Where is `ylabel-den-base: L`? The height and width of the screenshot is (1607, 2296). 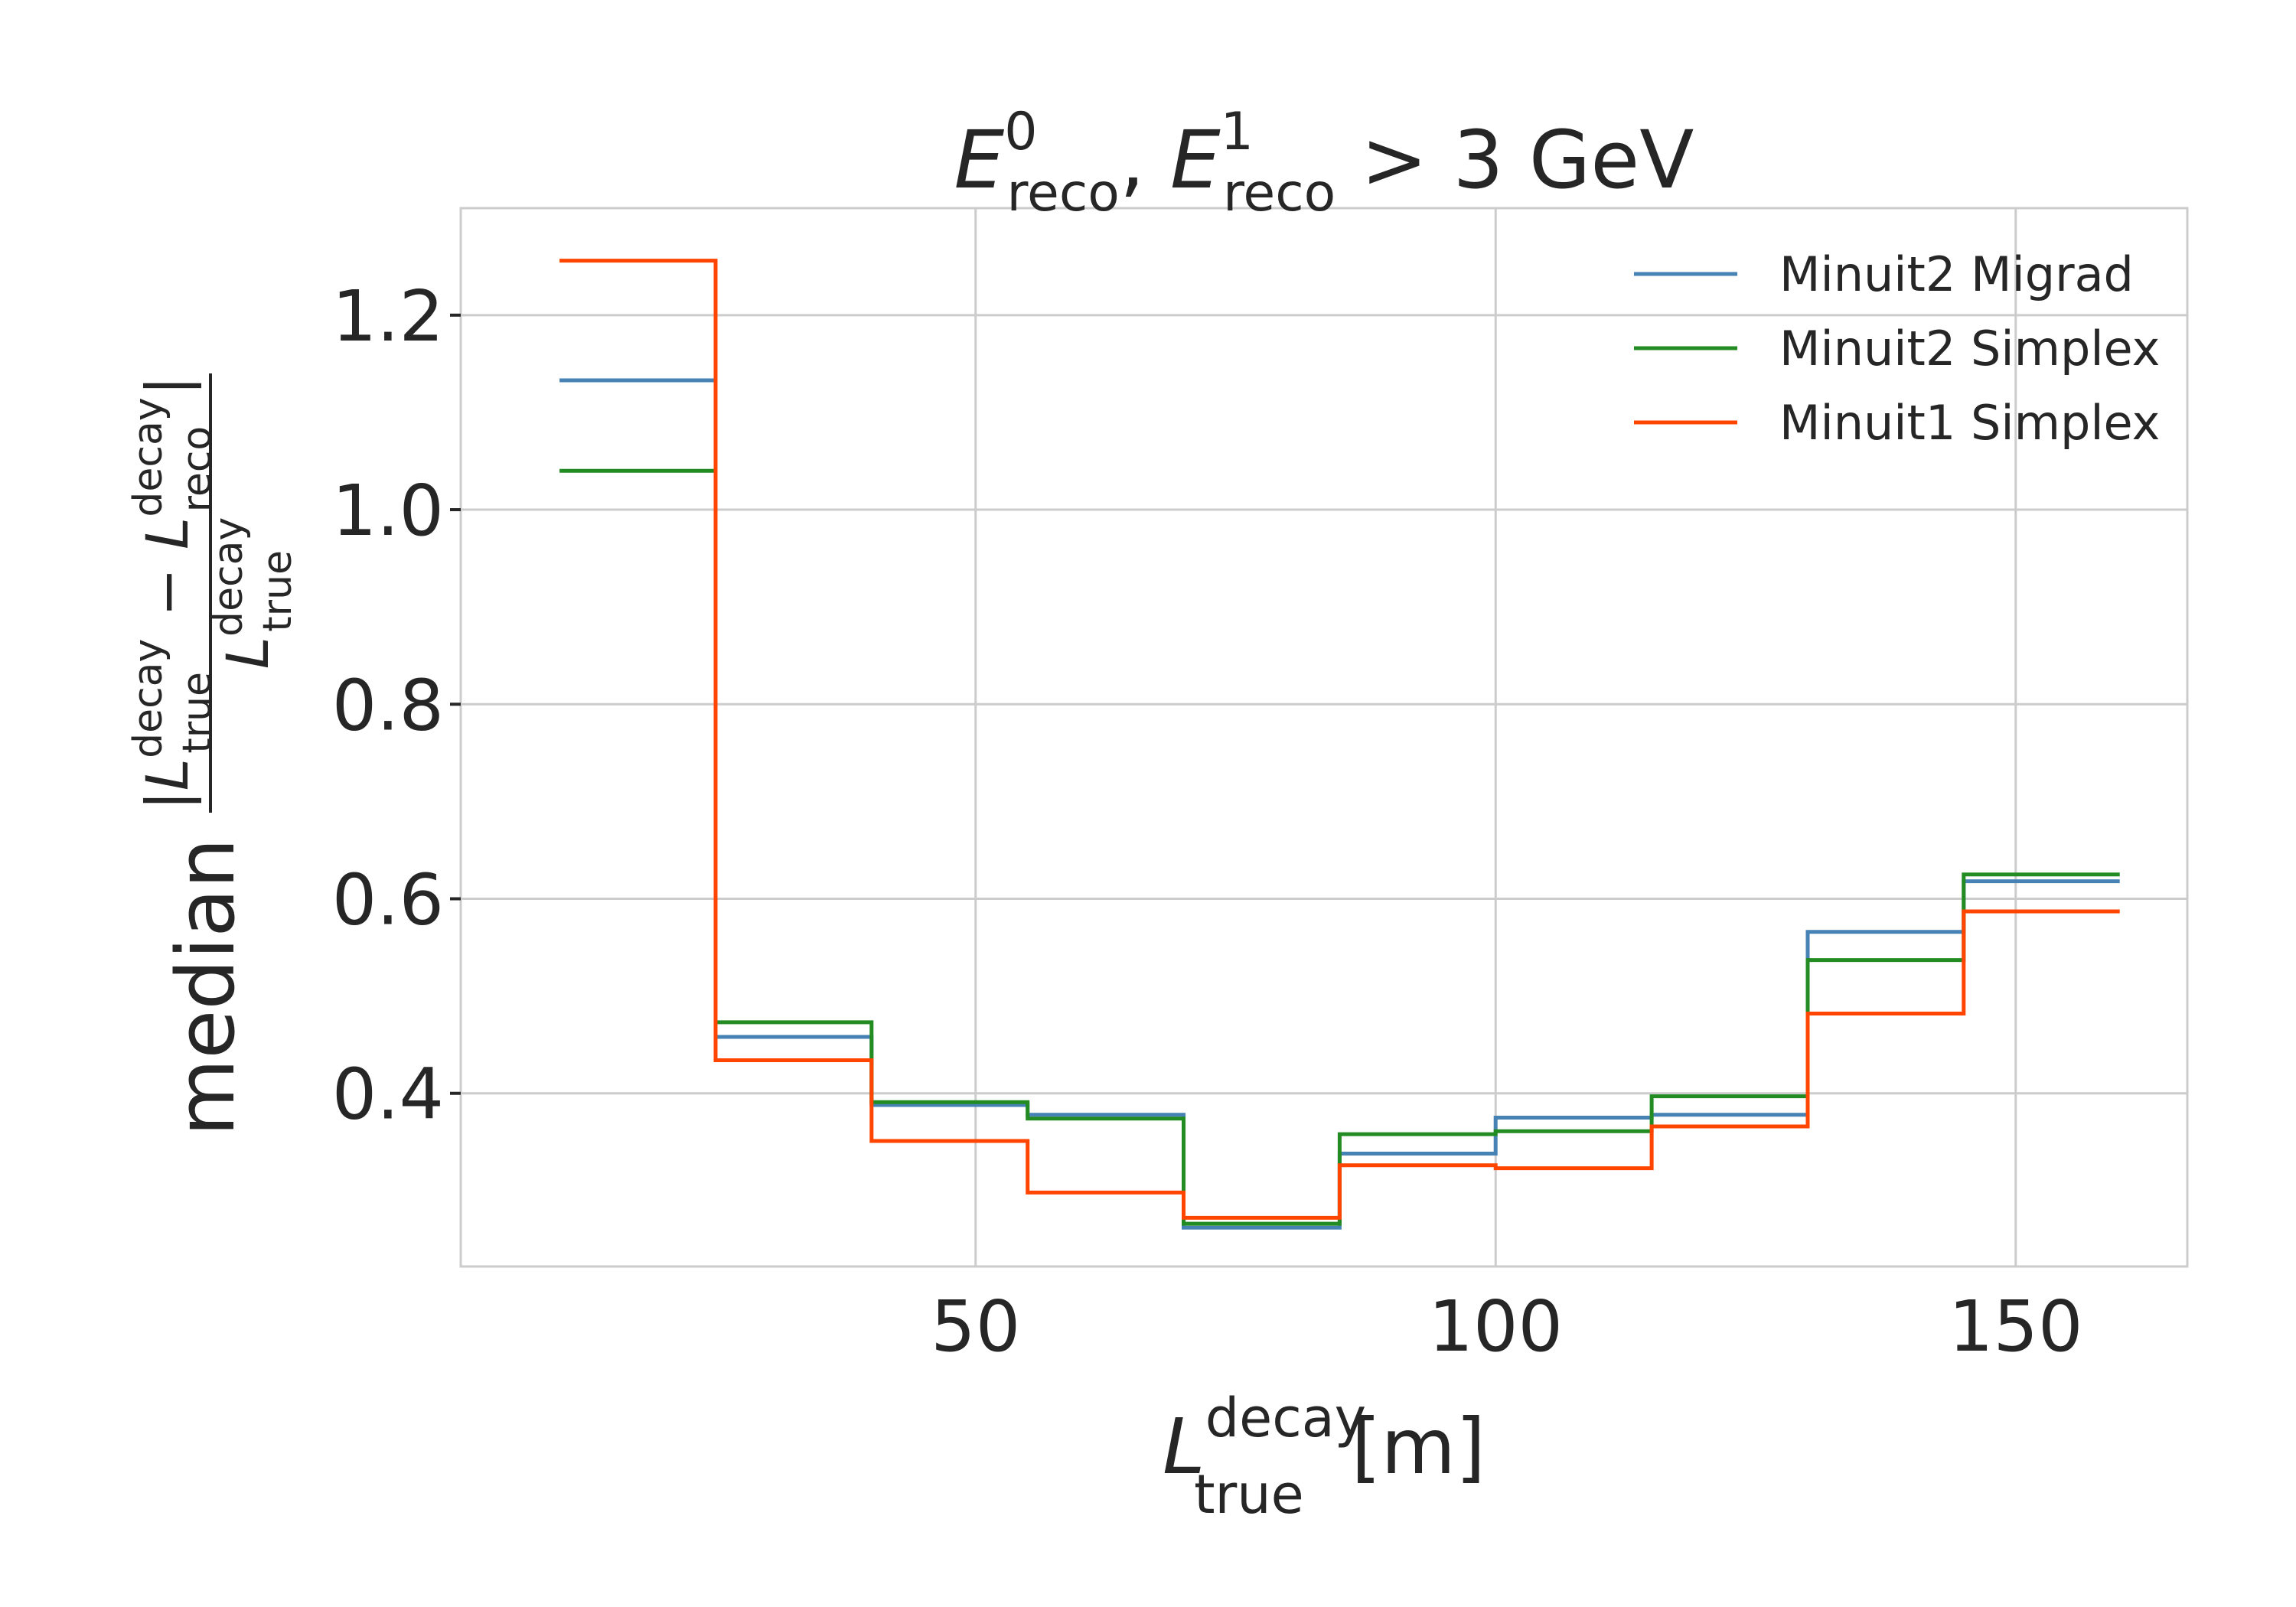 ylabel-den-base: L is located at coordinates (248, 653).